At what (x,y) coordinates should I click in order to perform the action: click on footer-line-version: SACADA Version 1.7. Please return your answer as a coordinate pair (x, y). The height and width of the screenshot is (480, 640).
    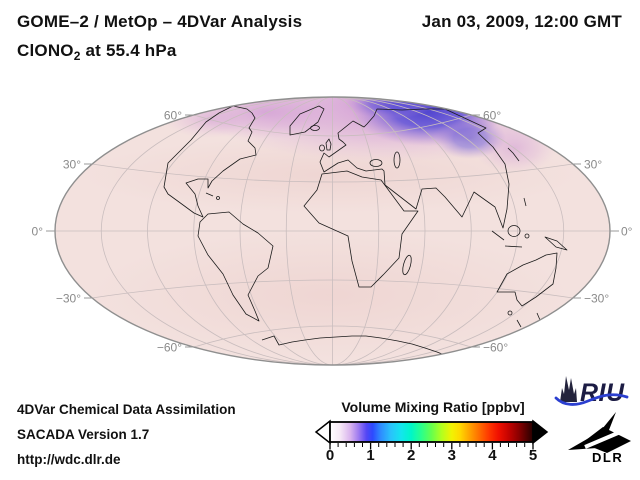
    Looking at the image, I should click on (83, 434).